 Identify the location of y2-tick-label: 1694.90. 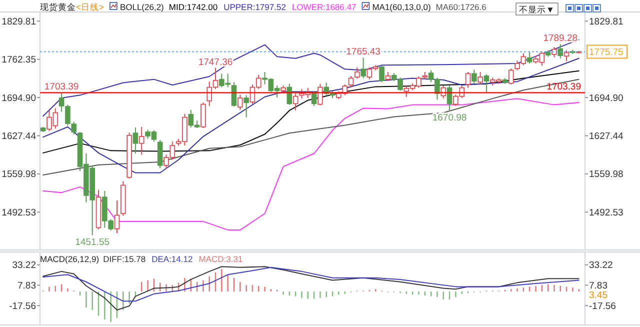
(606, 98).